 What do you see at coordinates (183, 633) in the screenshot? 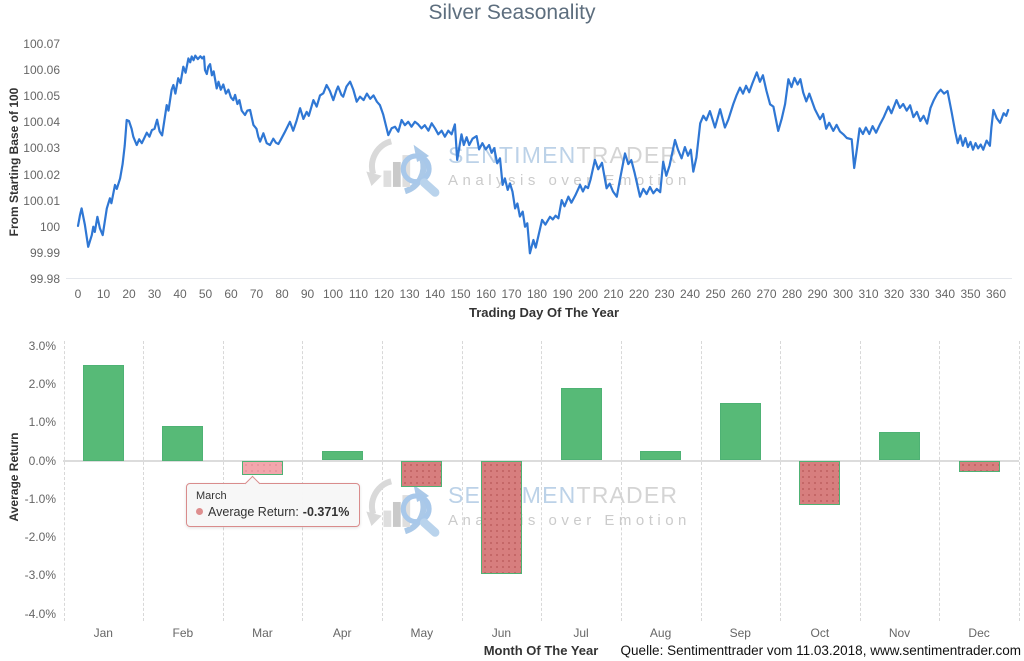
I see `month-label-feb: Feb` at bounding box center [183, 633].